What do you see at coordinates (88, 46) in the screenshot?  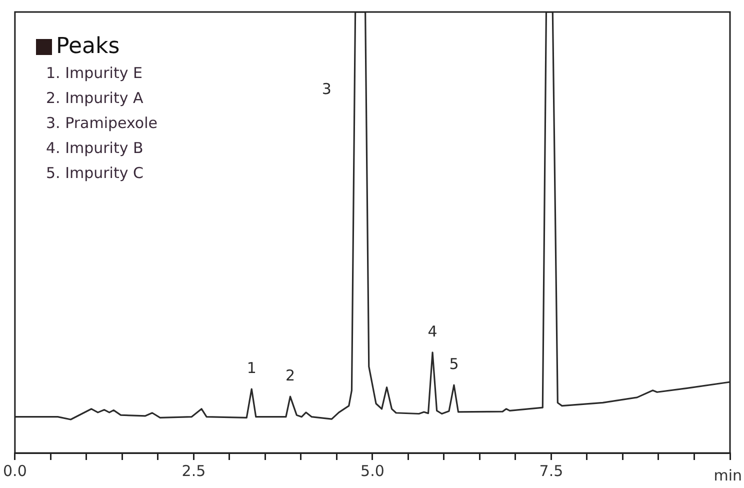 I see `legend-title: Peaks` at bounding box center [88, 46].